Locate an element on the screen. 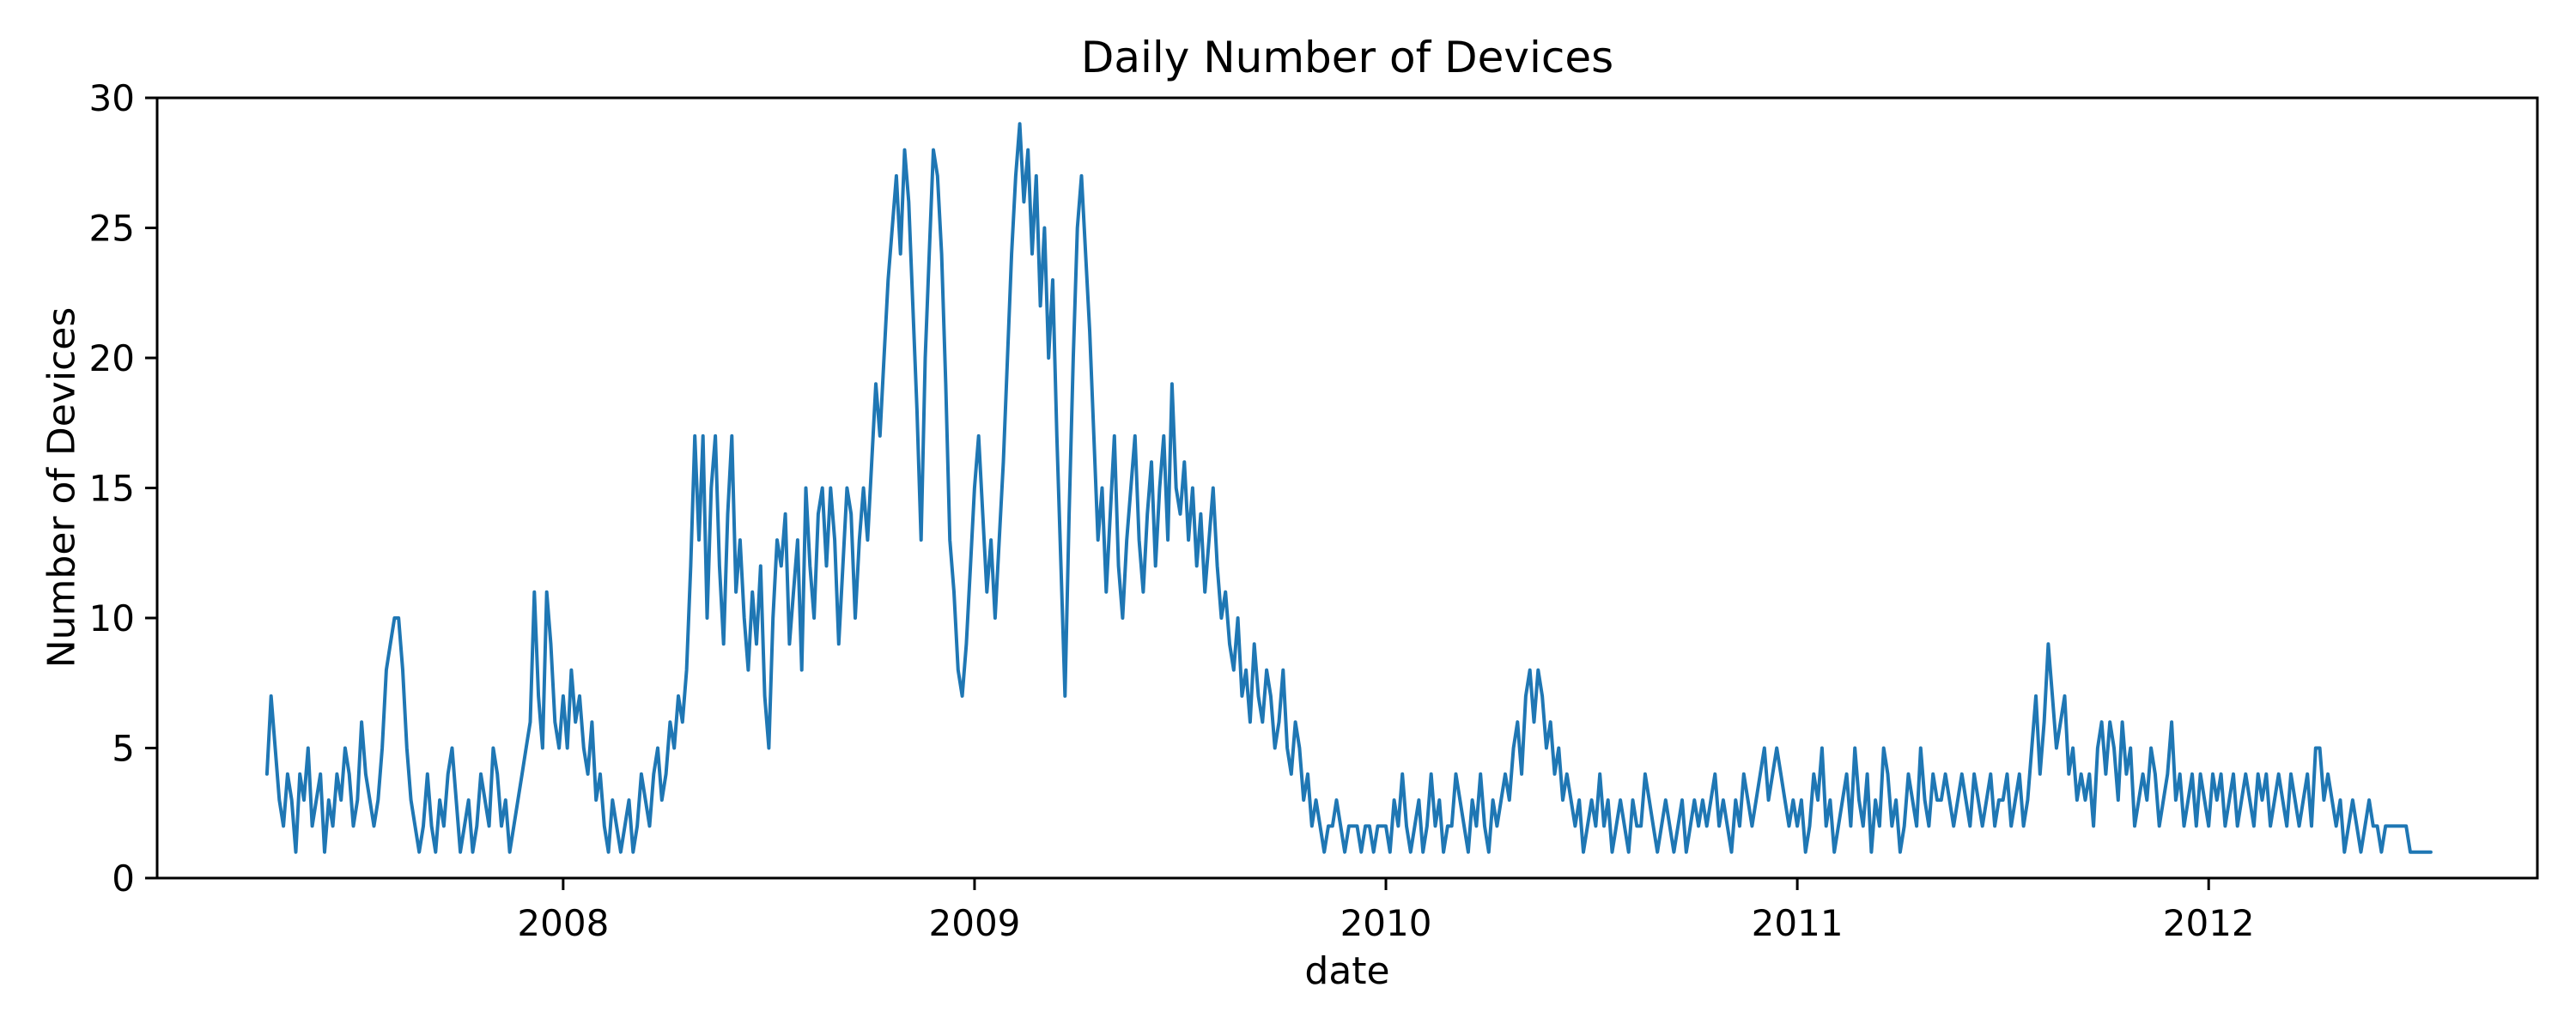 Image resolution: width=2576 pixels, height=1030 pixels. x-tick-label: 2010 is located at coordinates (1386, 923).